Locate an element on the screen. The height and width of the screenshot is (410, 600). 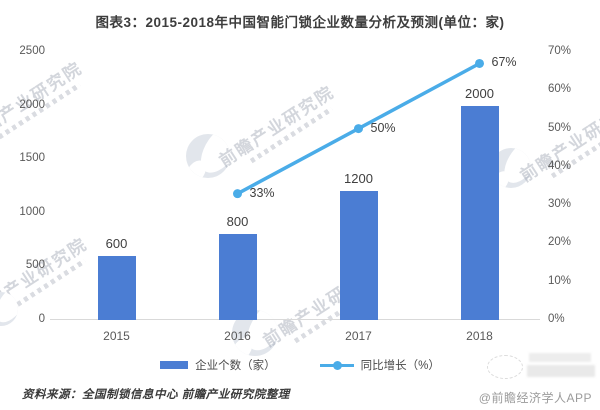
legend: 企业个数（家） 同比增长（%） is located at coordinates (300, 365).